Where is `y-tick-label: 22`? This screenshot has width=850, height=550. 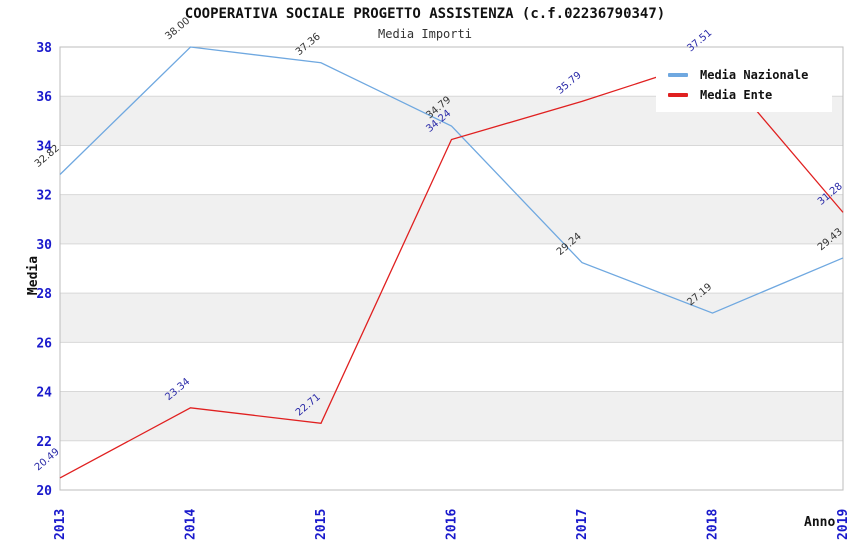 y-tick-label: 22 is located at coordinates (44, 442).